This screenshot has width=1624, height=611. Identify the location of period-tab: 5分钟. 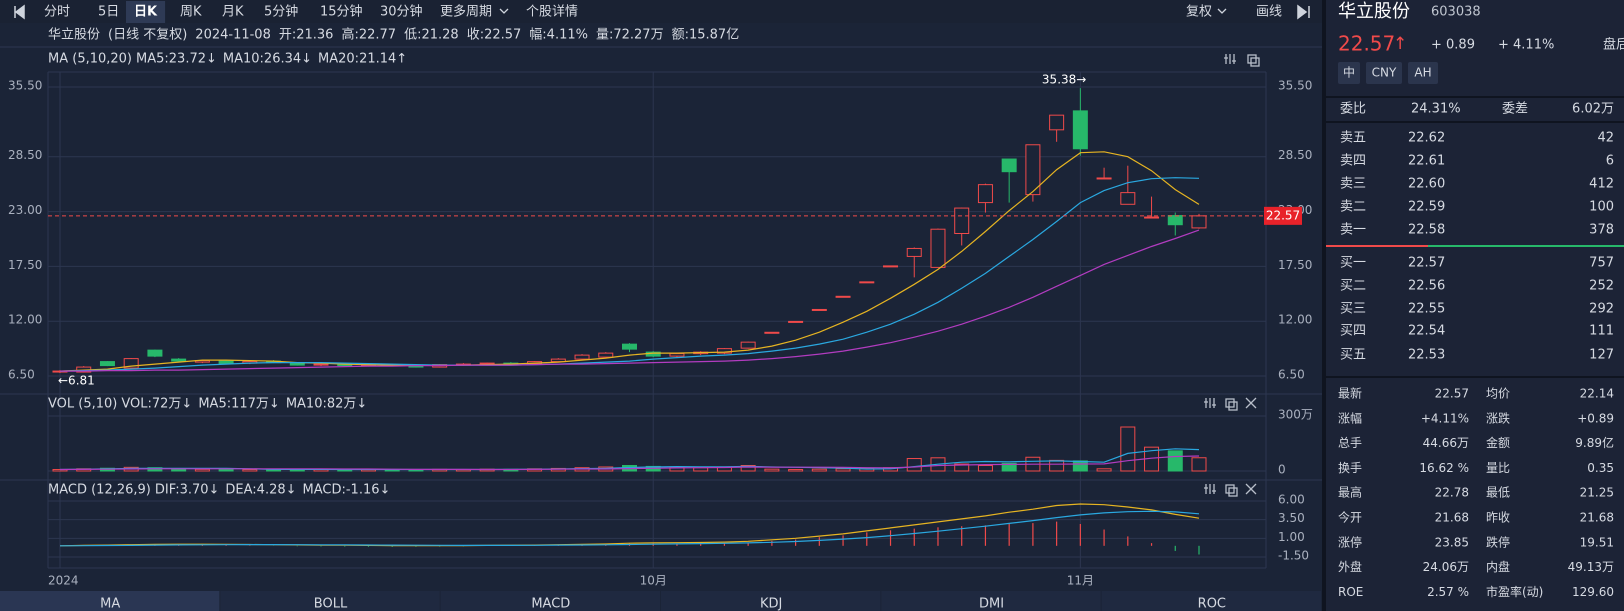
(281, 12).